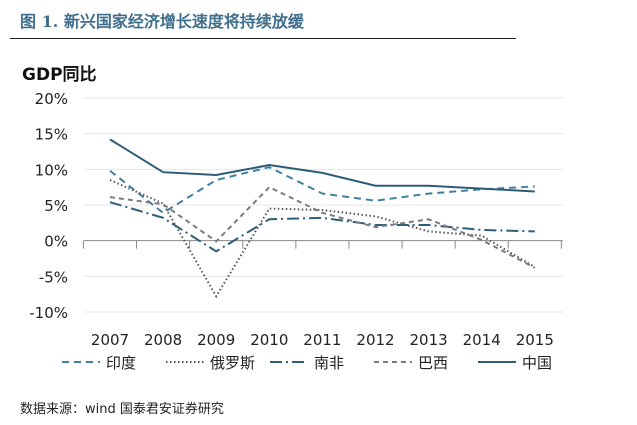 This screenshot has width=637, height=425. What do you see at coordinates (322, 340) in the screenshot?
I see `x-tick-label: 2011` at bounding box center [322, 340].